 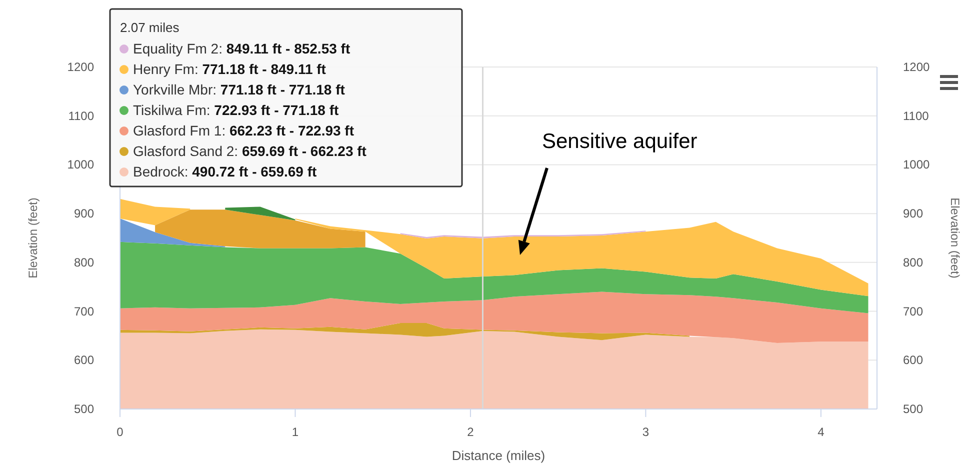 What do you see at coordinates (913, 213) in the screenshot?
I see `y2-tick-label: 900` at bounding box center [913, 213].